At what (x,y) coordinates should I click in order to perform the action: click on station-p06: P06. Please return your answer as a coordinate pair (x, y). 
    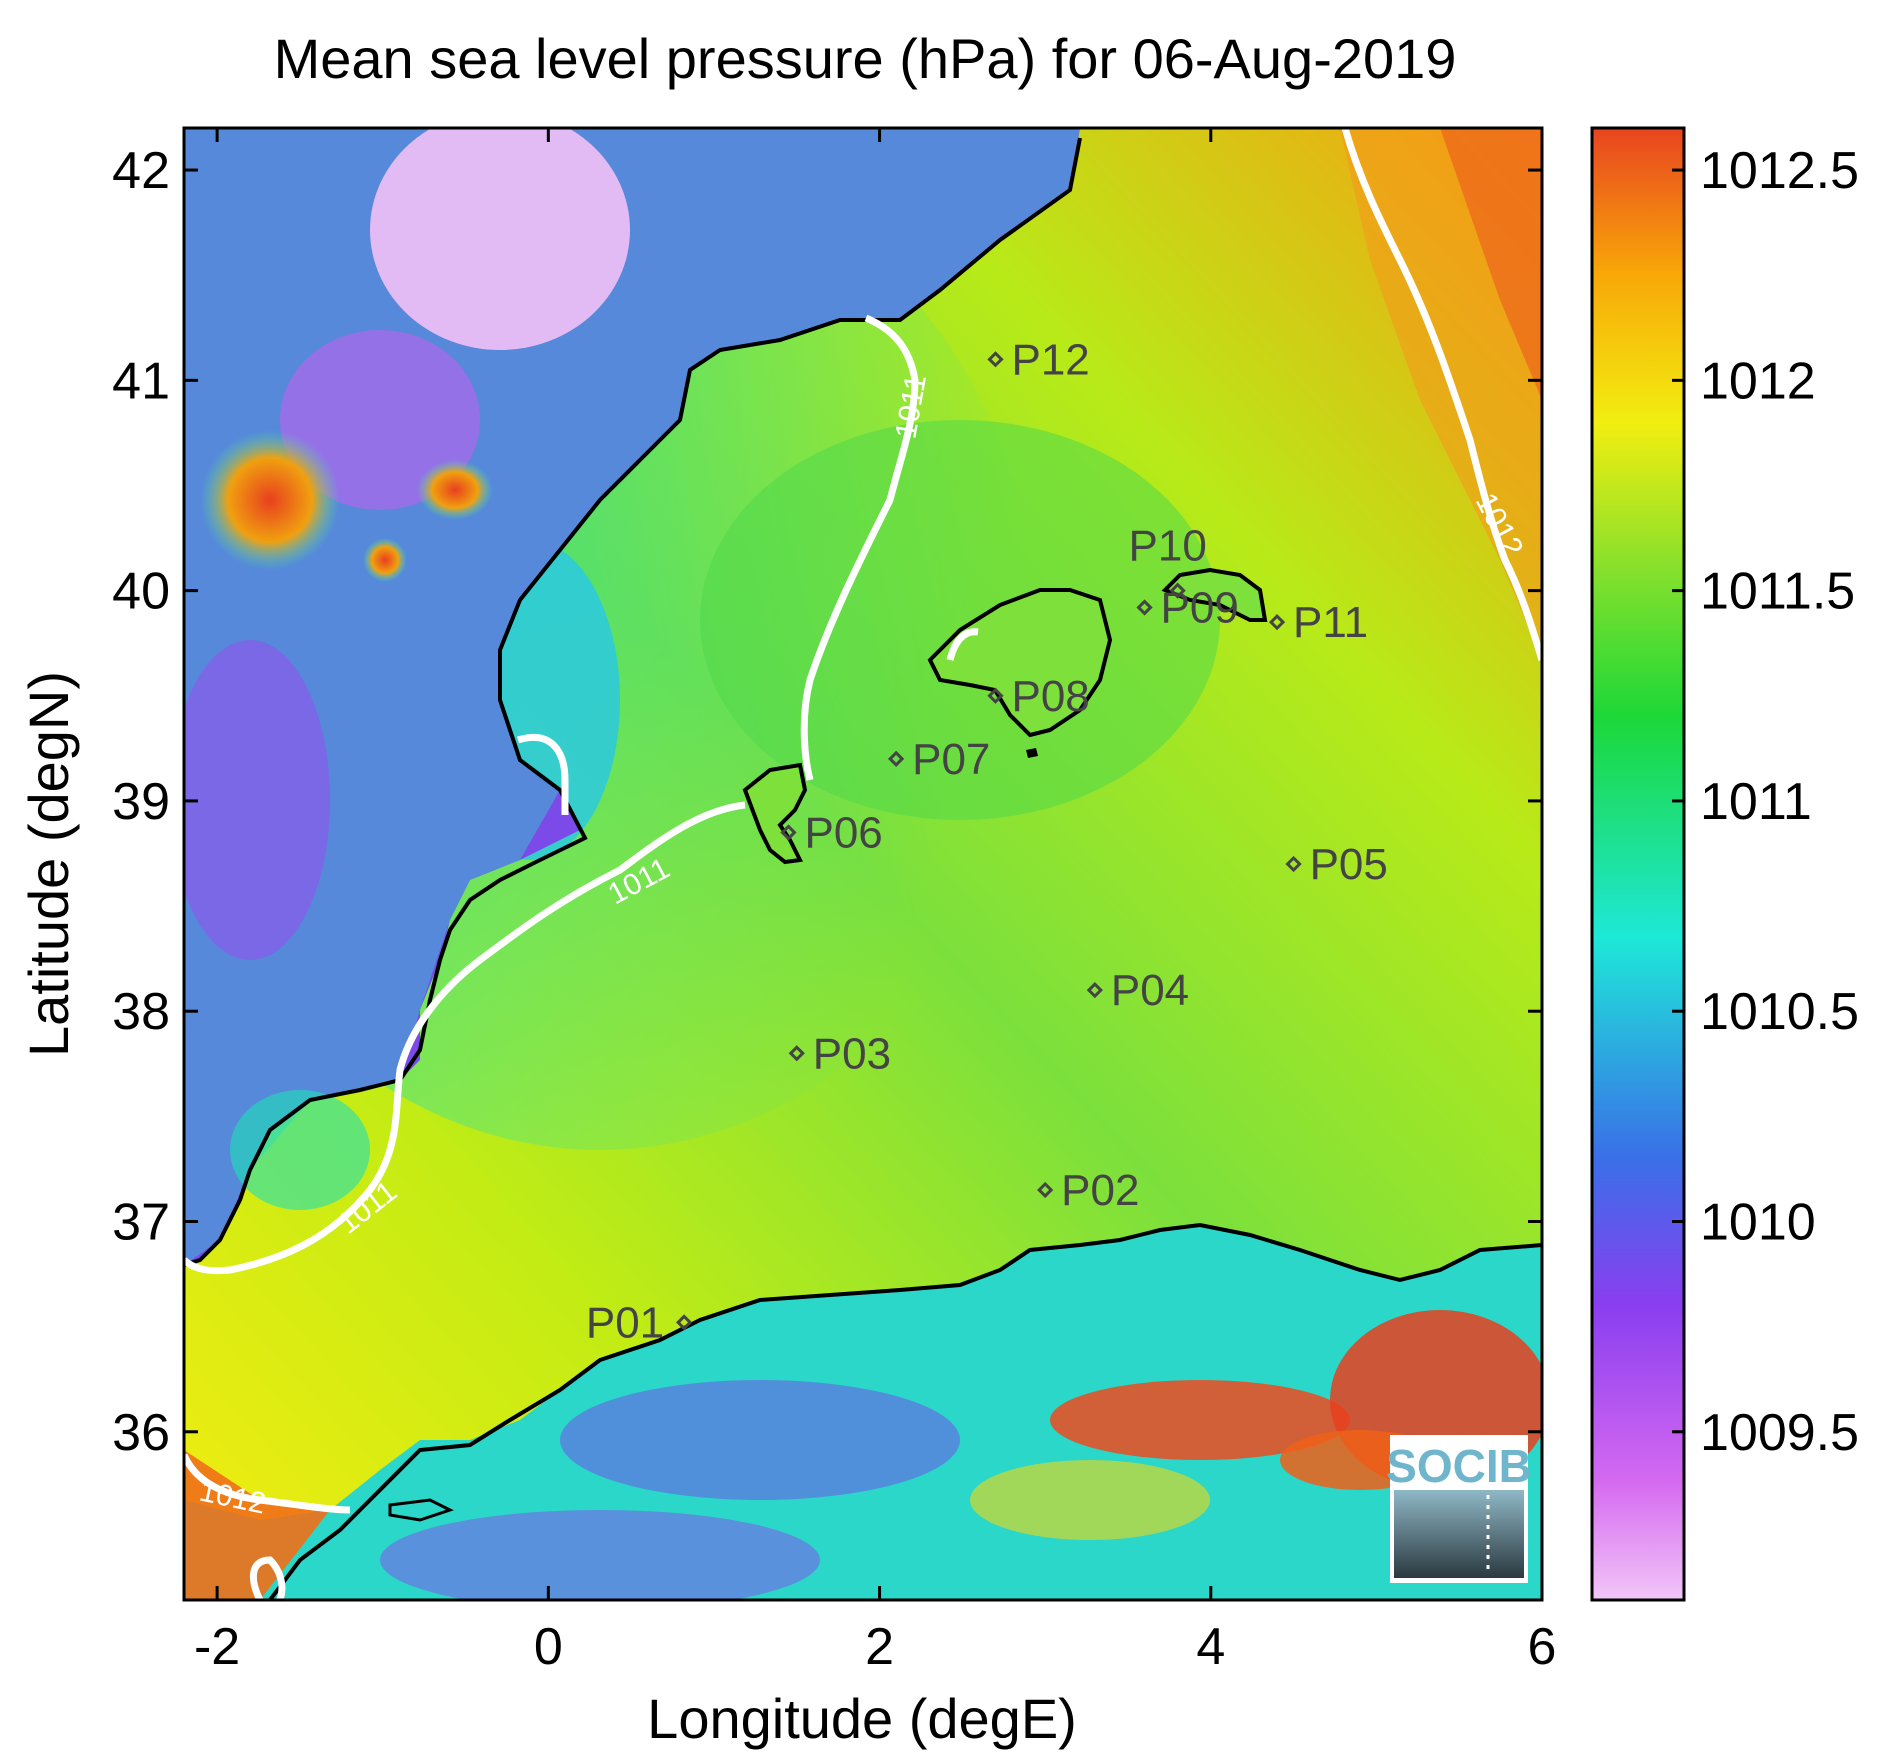
    Looking at the image, I should click on (831, 832).